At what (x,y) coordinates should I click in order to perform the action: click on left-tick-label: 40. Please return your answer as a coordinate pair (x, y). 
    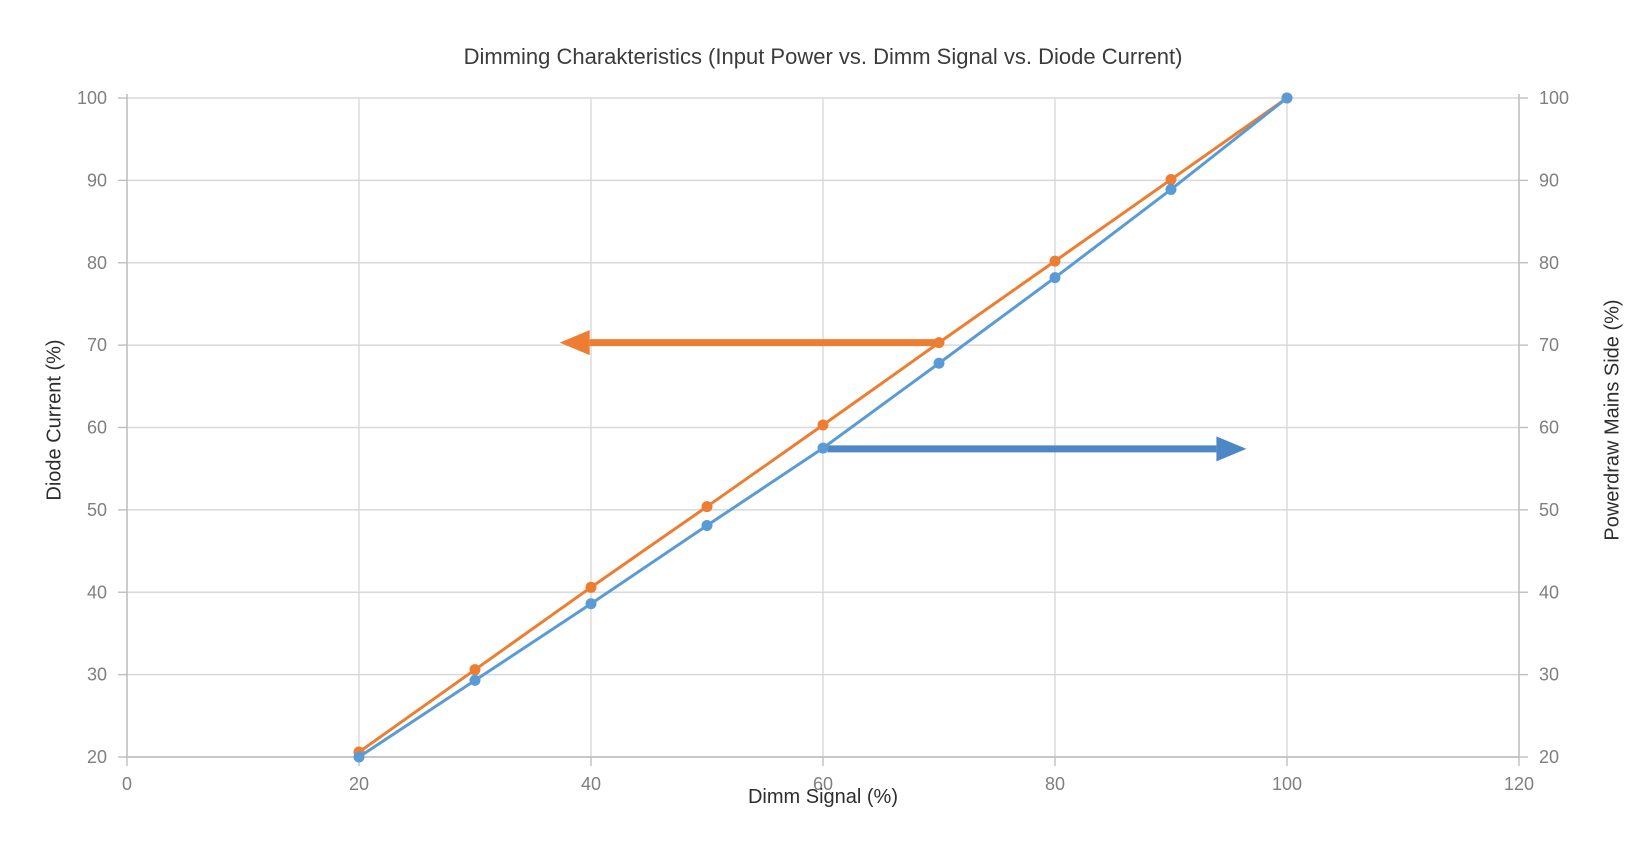
    Looking at the image, I should click on (97, 592).